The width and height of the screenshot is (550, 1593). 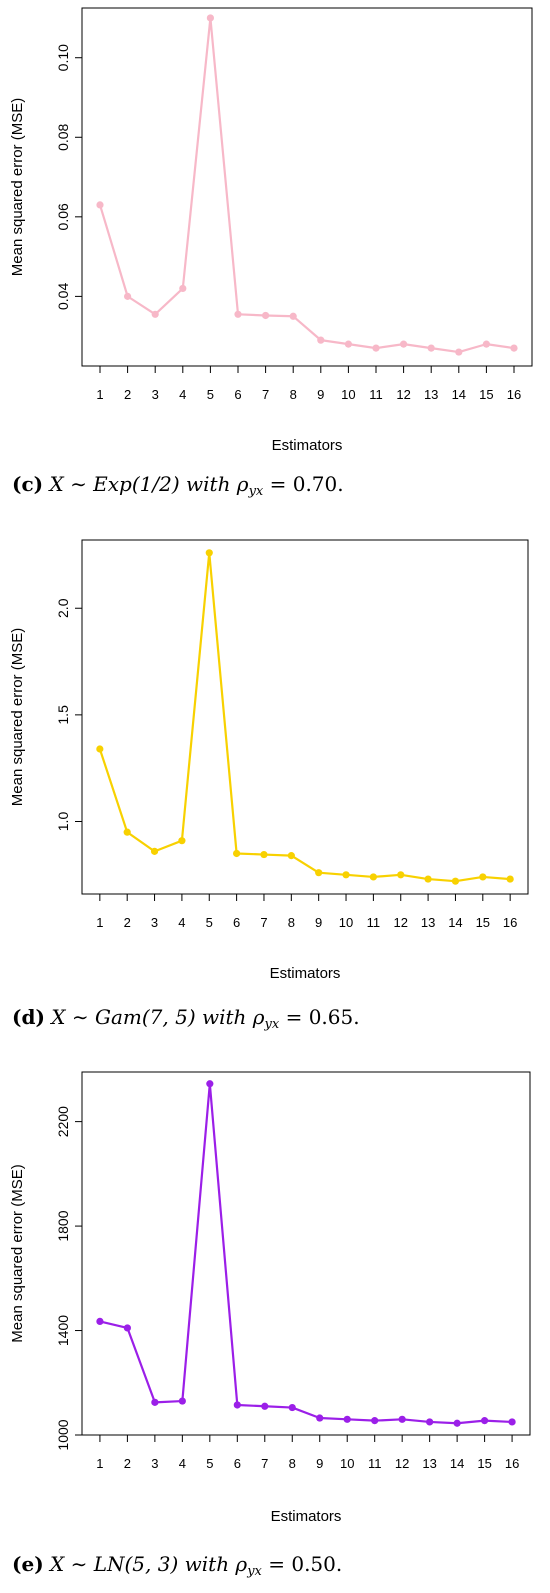 I want to click on y-tick-label: 1000, so click(x=63, y=1434).